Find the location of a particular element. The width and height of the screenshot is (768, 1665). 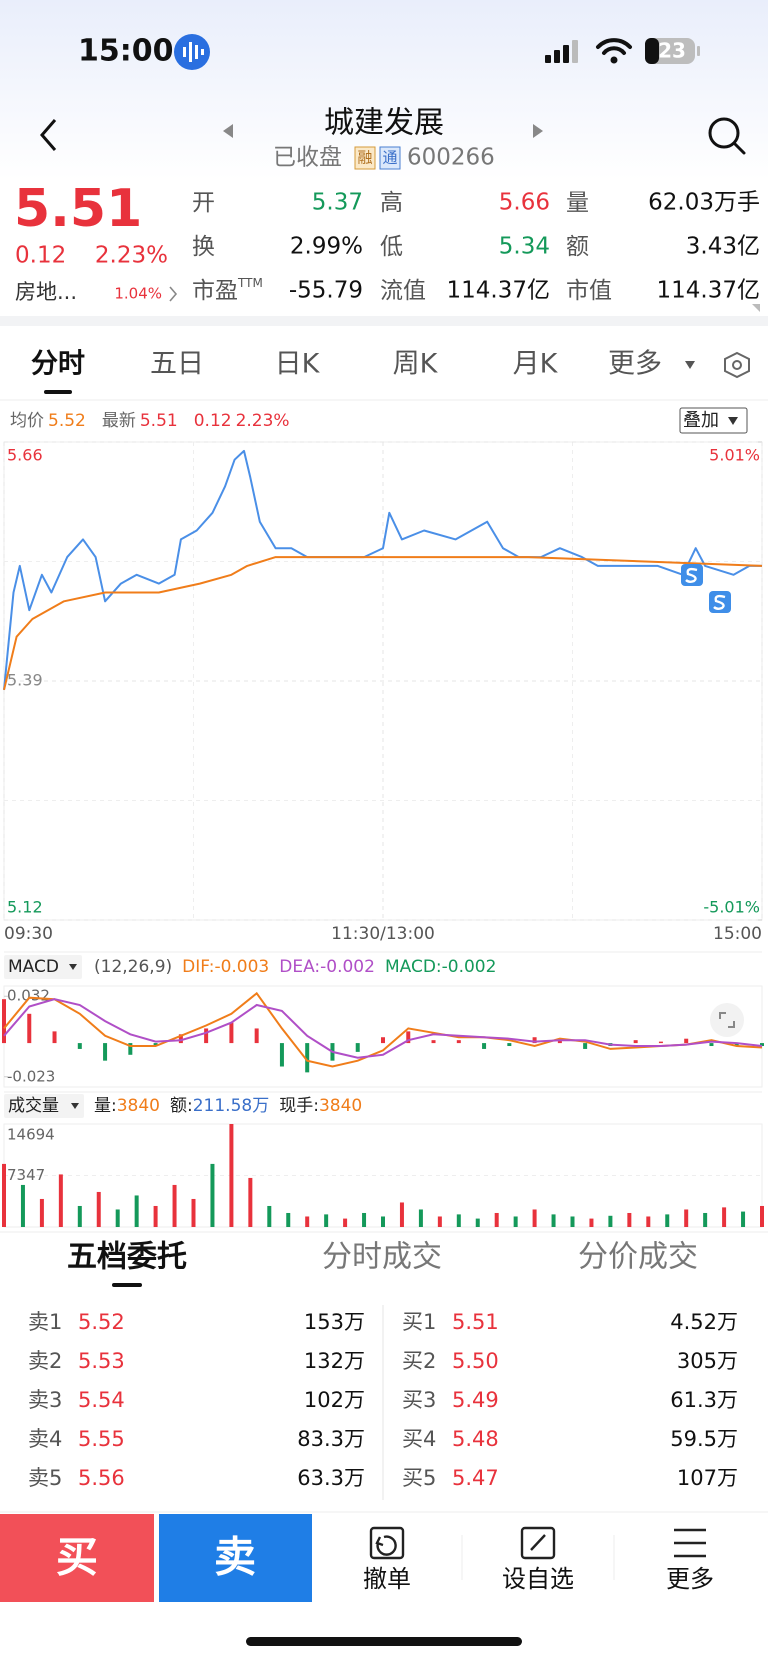

readout-item: 2.23% is located at coordinates (263, 421).